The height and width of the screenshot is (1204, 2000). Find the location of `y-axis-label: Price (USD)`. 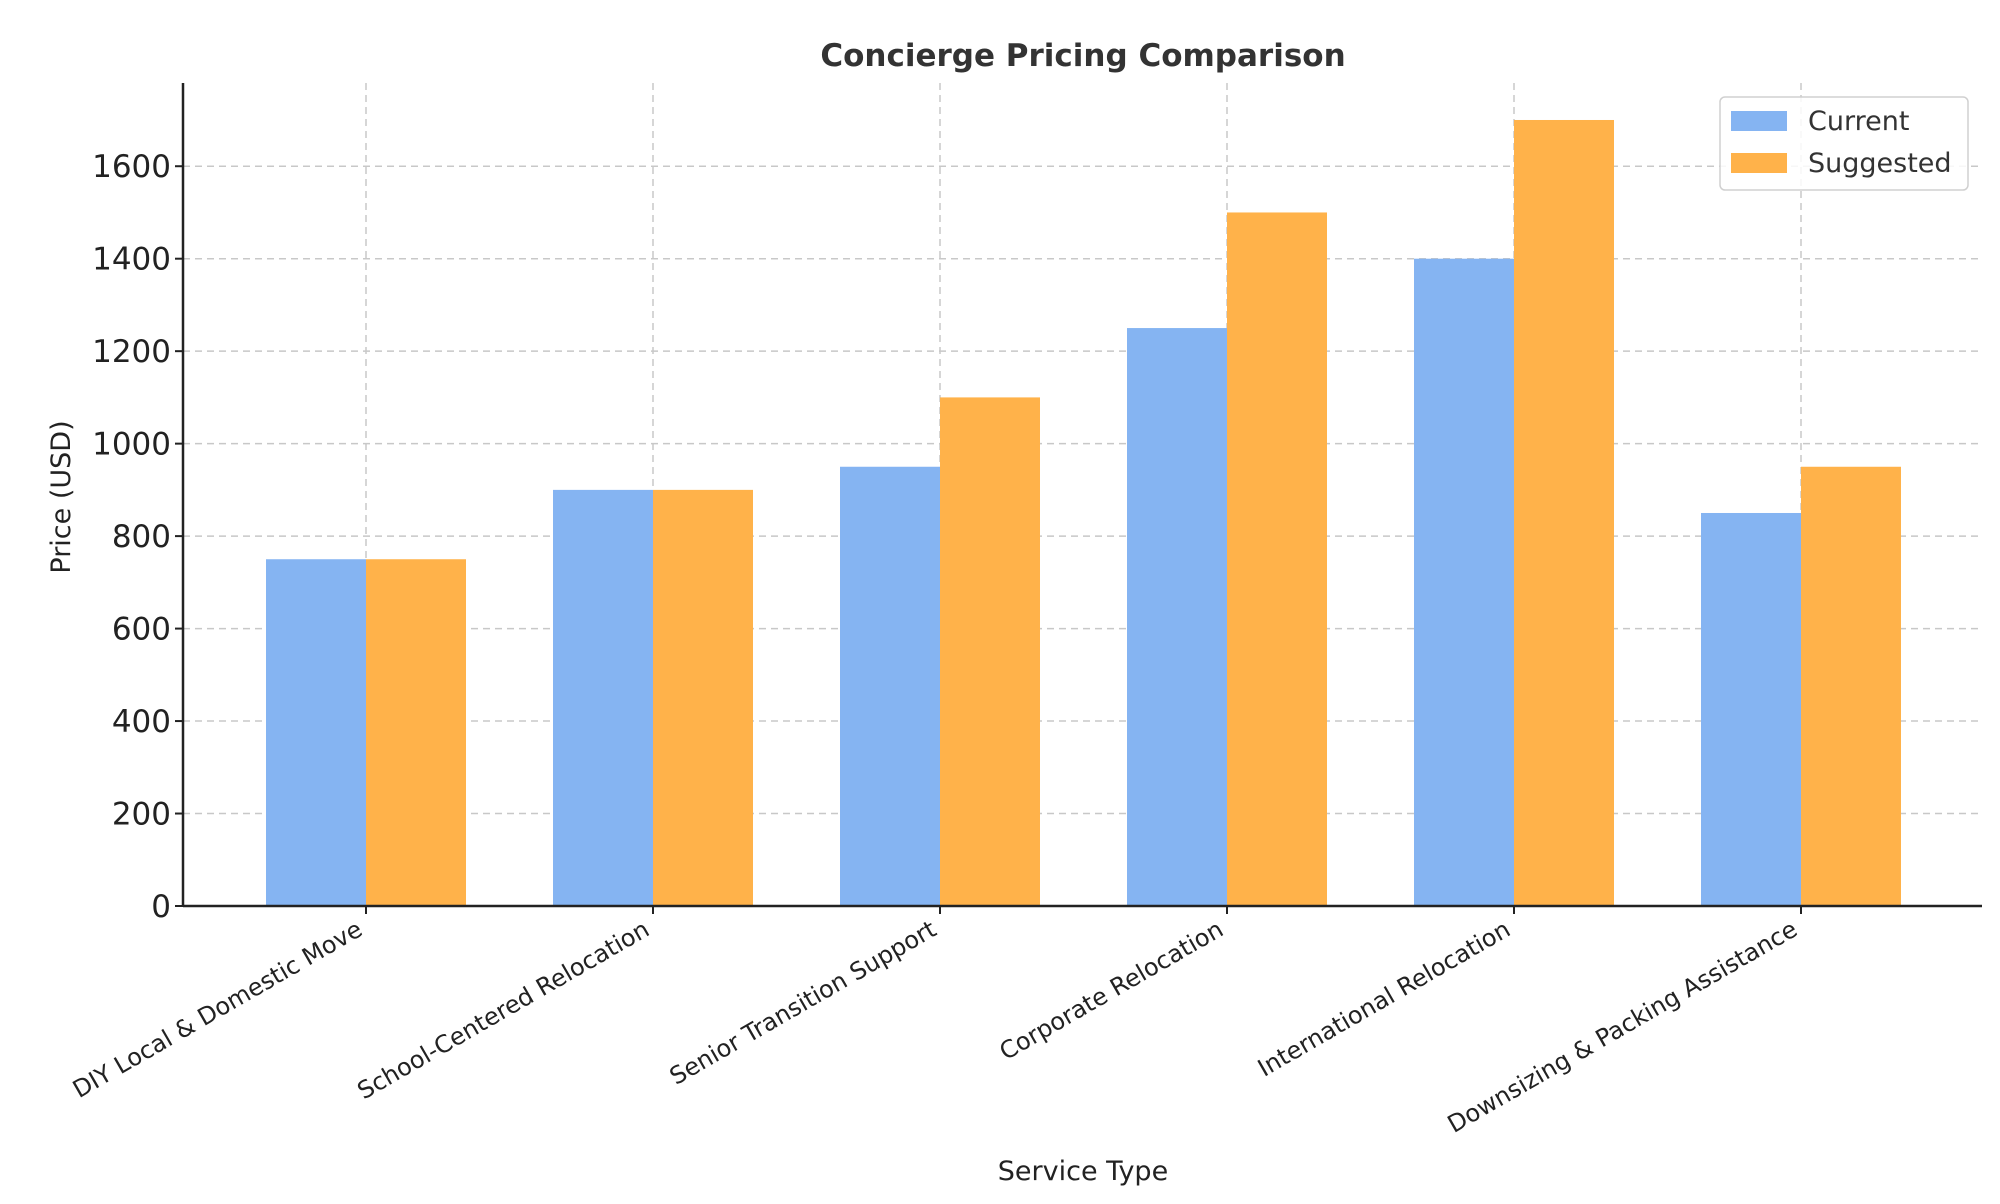

y-axis-label: Price (USD) is located at coordinates (61, 496).